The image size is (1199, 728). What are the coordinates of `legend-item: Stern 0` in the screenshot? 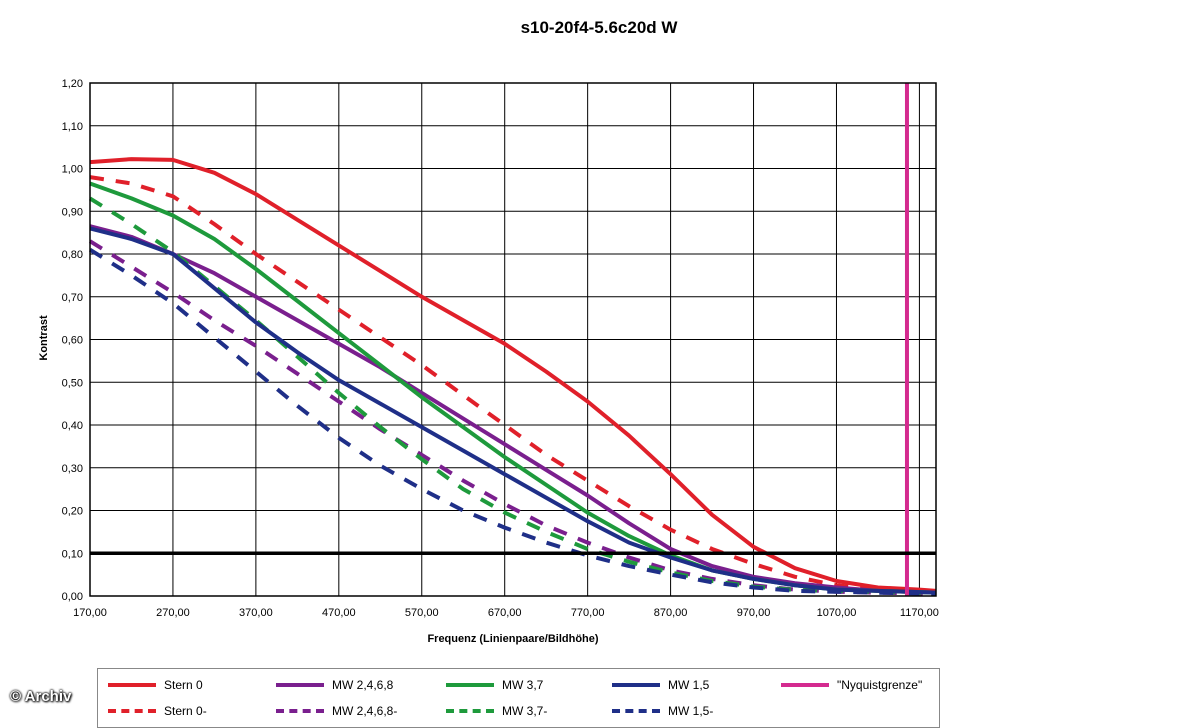 It's located at (155, 685).